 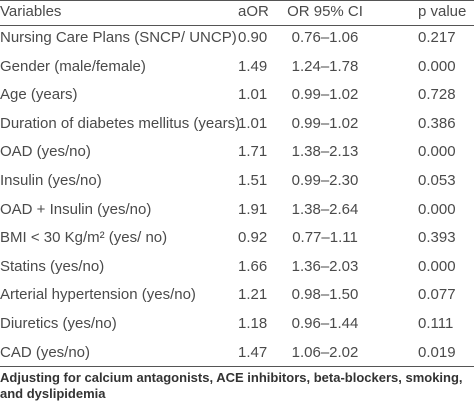 What do you see at coordinates (325, 323) in the screenshot?
I see `data-row-cell: 0.96–1.44` at bounding box center [325, 323].